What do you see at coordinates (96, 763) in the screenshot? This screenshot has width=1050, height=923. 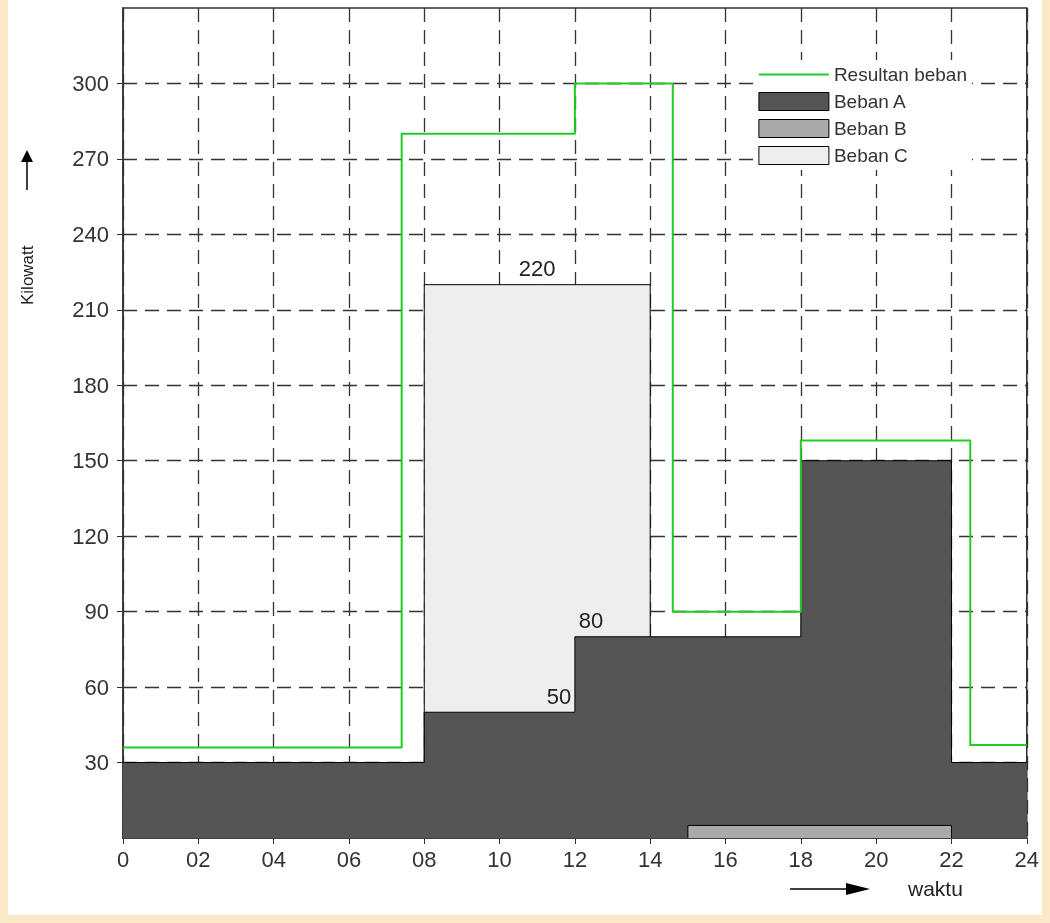 I see `y-tick-label: 30` at bounding box center [96, 763].